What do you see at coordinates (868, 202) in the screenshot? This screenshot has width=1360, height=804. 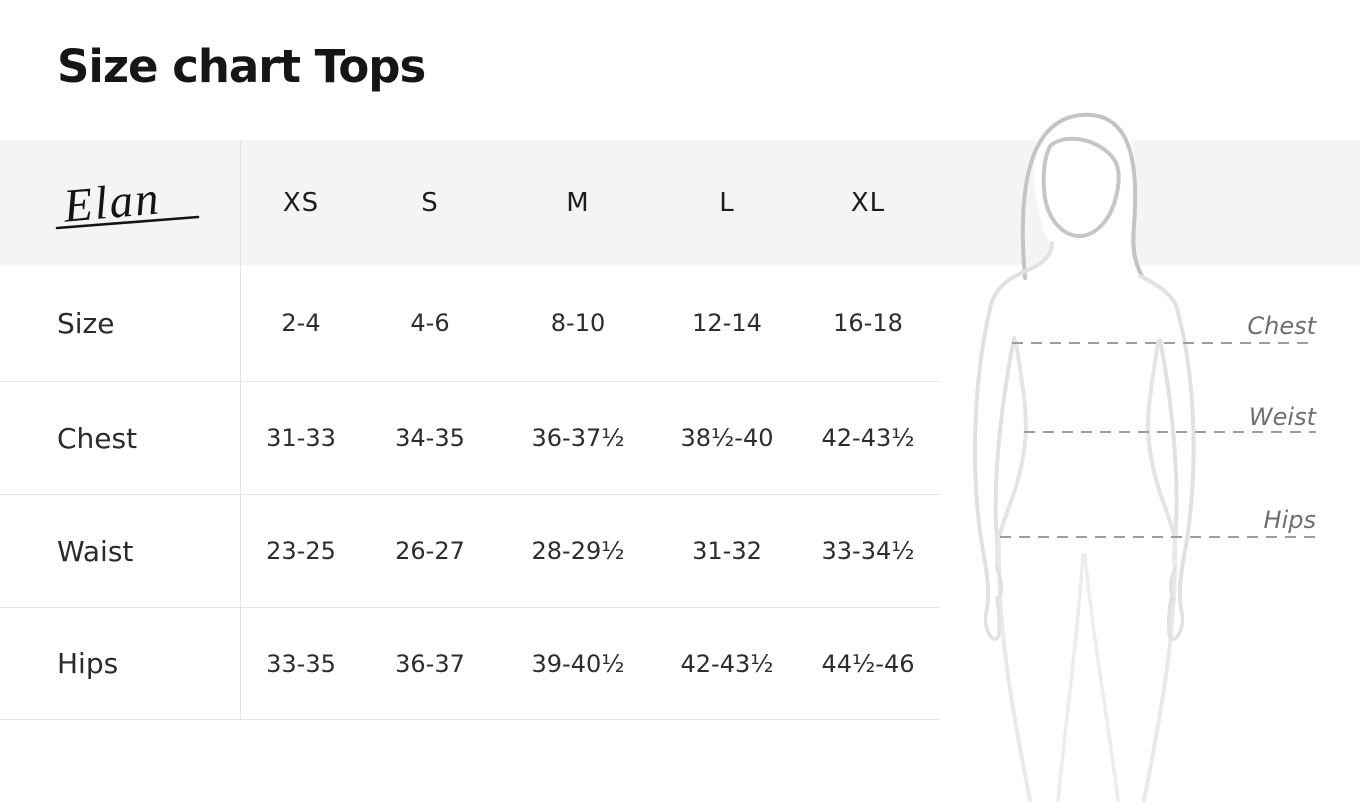 I see `column-header-xl: XL` at bounding box center [868, 202].